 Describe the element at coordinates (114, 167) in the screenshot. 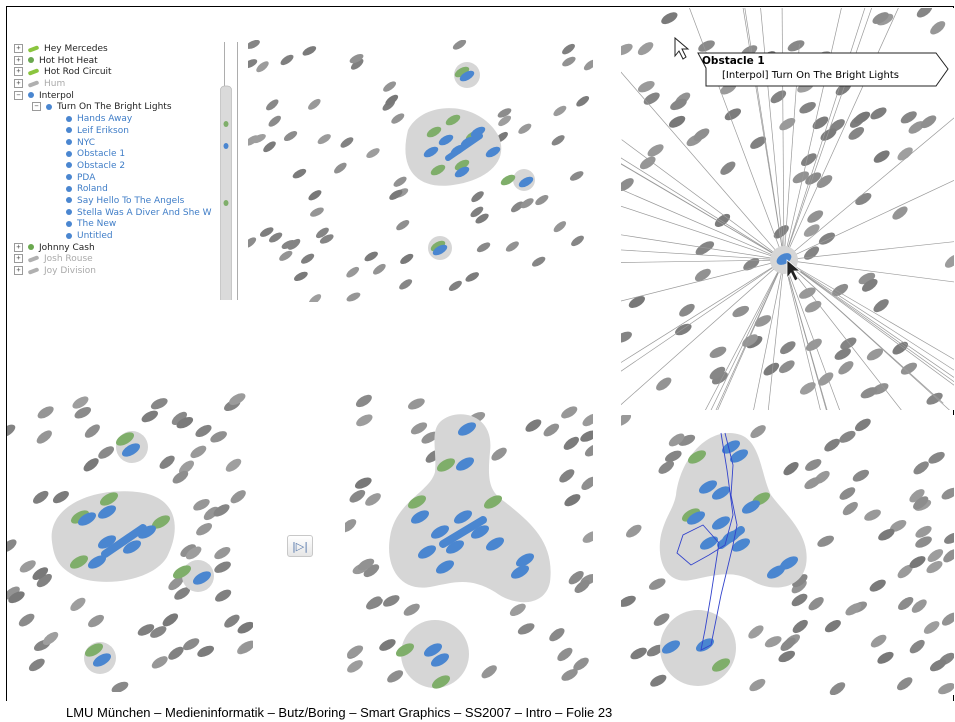

I see `tree-item: Obstacle 2` at that location.